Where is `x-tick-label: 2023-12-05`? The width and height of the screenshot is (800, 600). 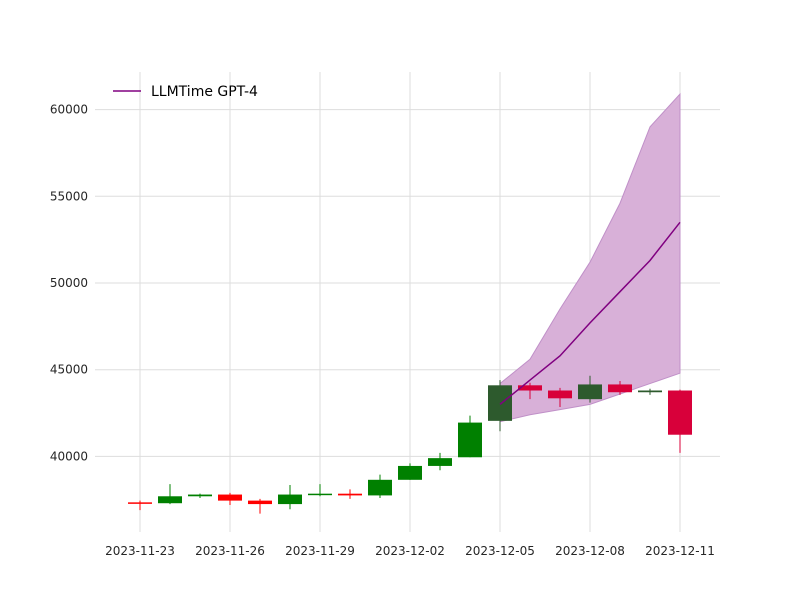
x-tick-label: 2023-12-05 is located at coordinates (500, 551).